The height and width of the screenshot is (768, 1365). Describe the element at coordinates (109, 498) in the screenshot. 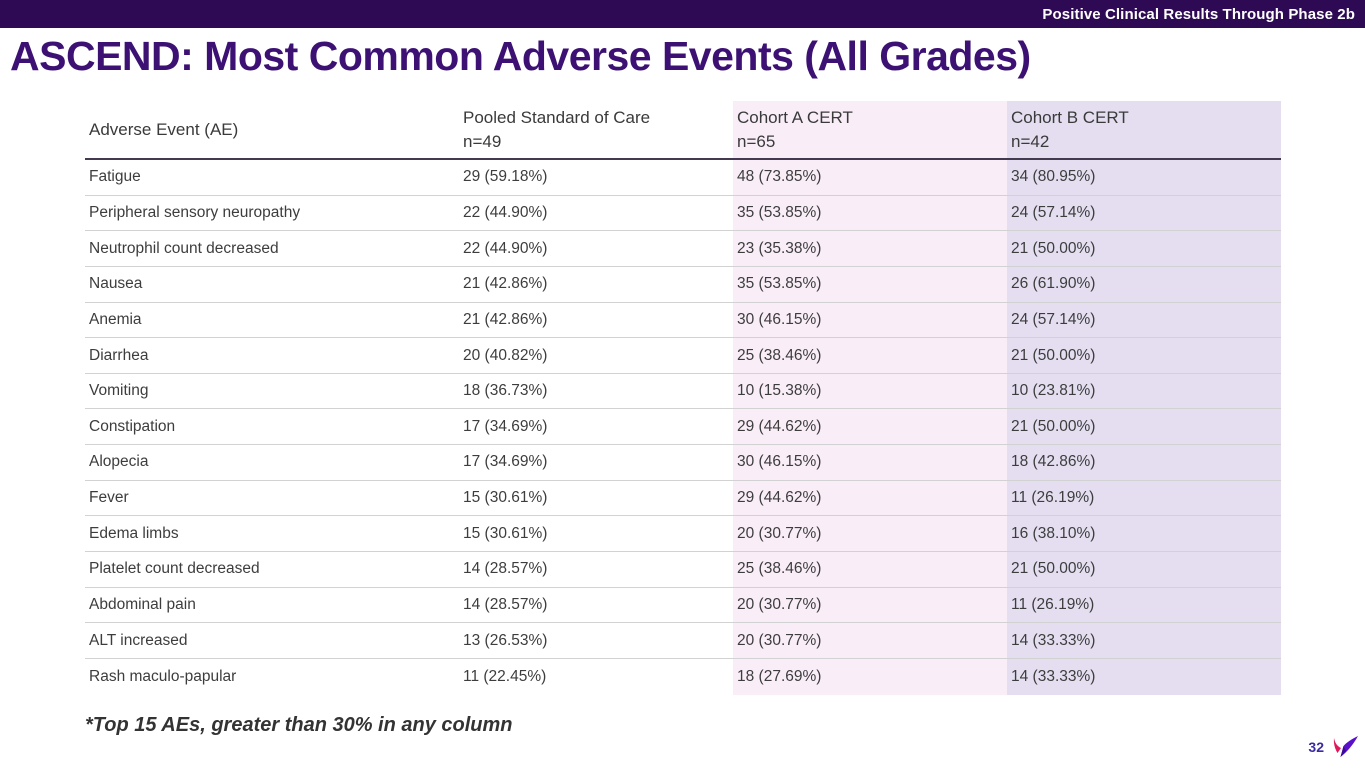

I see `ae-name-cell: Fever` at that location.